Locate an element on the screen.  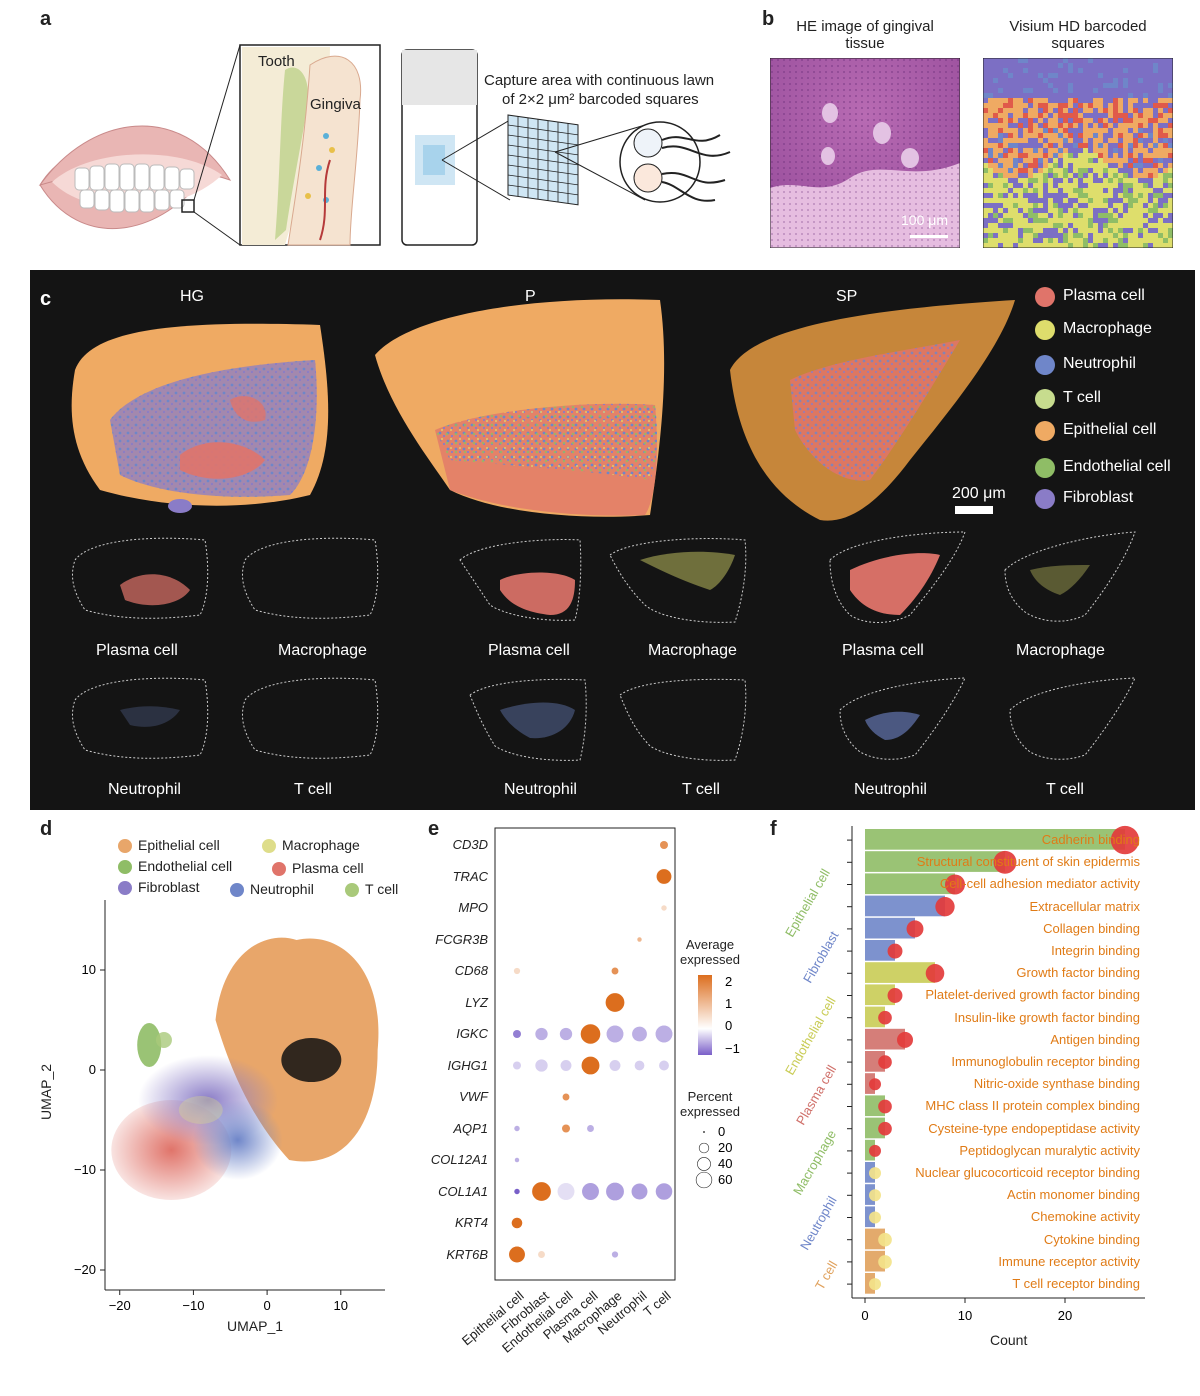
p-neutrophil-outline is located at coordinates (528, 719).